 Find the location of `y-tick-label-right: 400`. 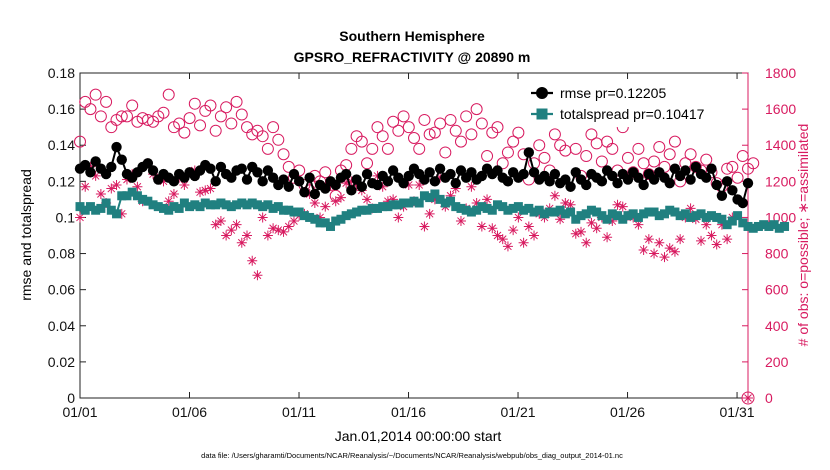

y-tick-label-right: 400 is located at coordinates (777, 326).